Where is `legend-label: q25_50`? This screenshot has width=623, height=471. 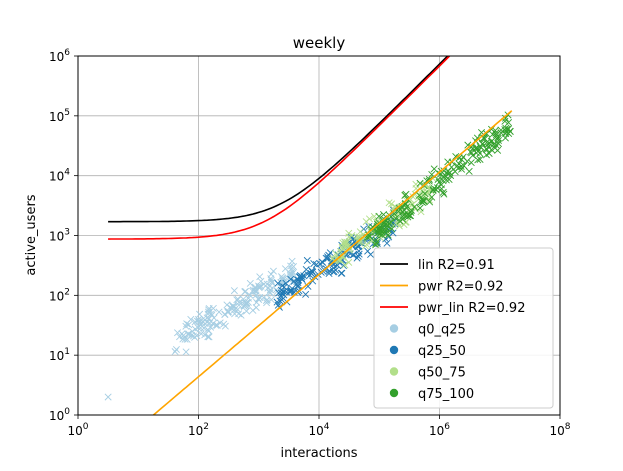 legend-label: q25_50 is located at coordinates (442, 351).